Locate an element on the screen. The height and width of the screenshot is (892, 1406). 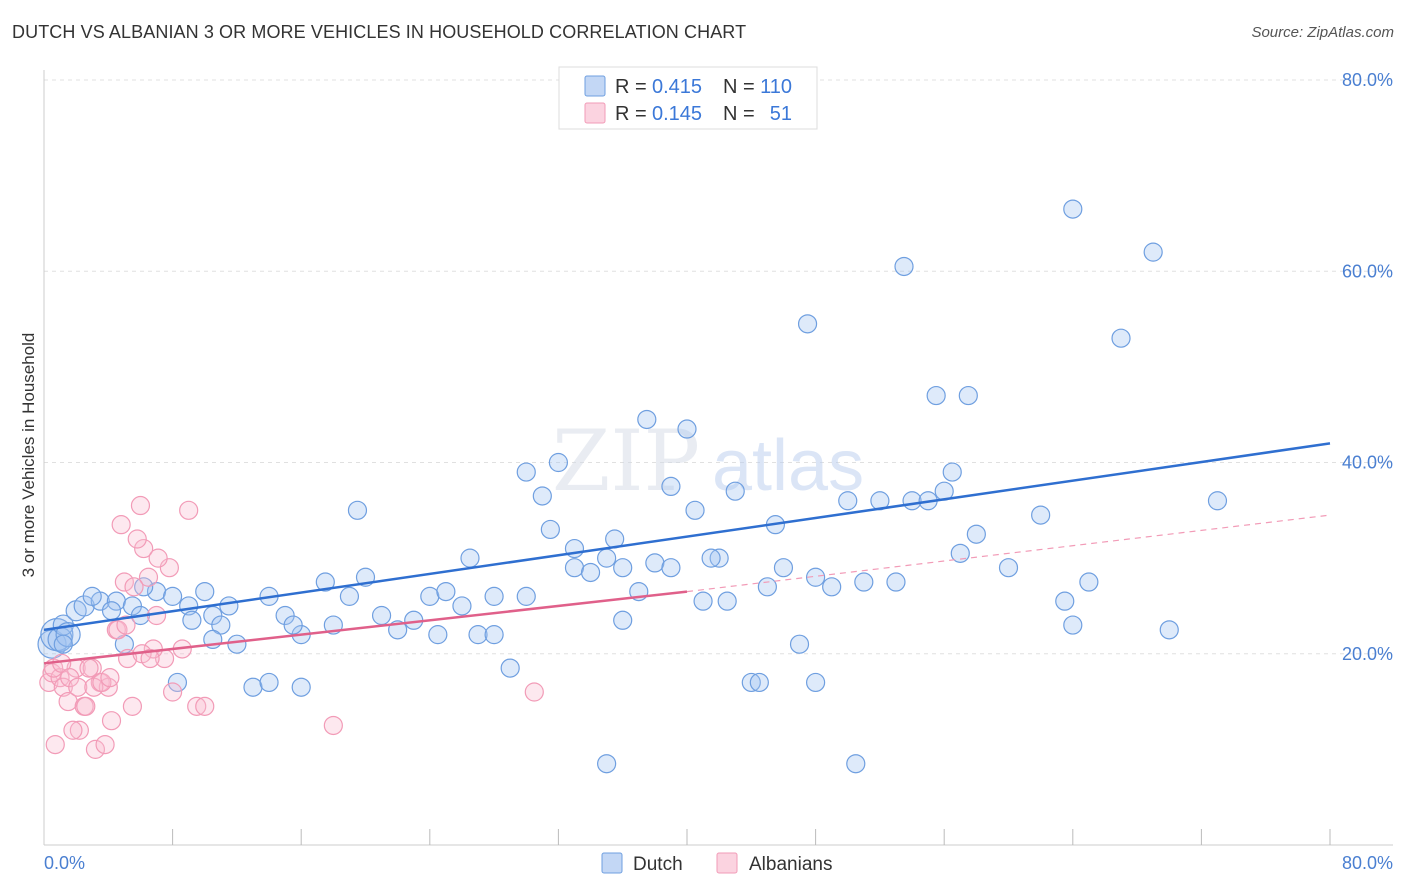
legend-n-label-albanians: N = is located at coordinates (739, 114).